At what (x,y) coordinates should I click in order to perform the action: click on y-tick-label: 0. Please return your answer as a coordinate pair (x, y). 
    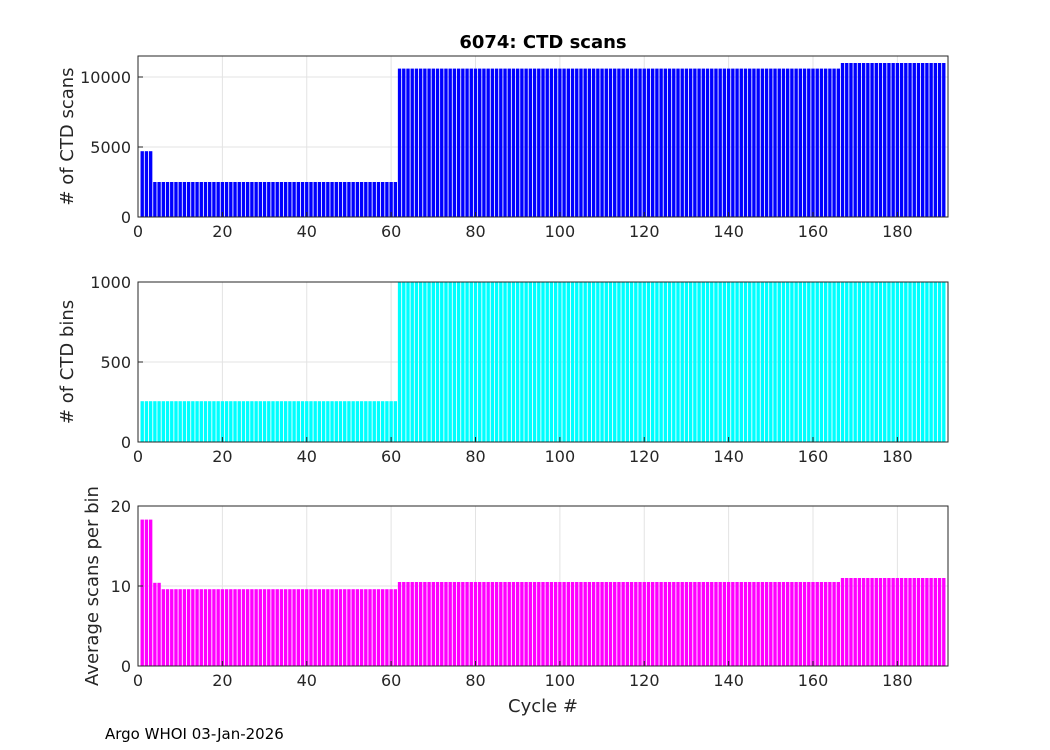
    Looking at the image, I should click on (126, 666).